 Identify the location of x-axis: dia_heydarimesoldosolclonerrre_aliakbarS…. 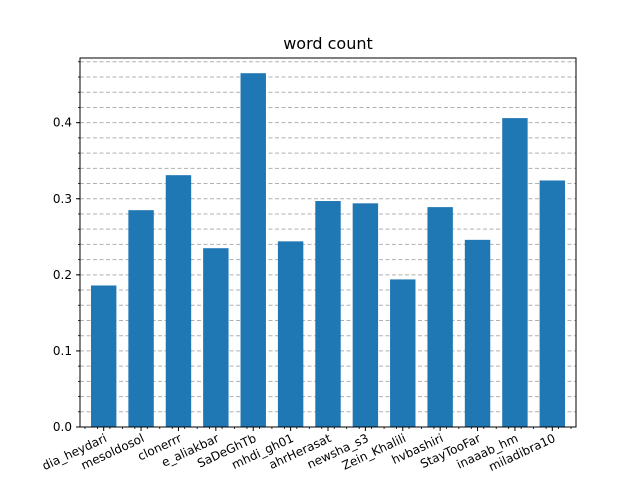
(306, 450).